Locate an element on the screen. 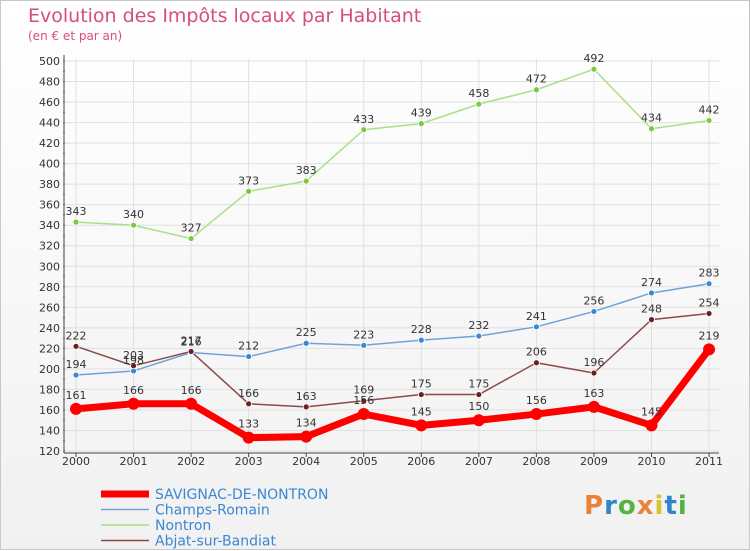 The image size is (750, 551). series-line-abjat-sur-bandiat is located at coordinates (392, 360).